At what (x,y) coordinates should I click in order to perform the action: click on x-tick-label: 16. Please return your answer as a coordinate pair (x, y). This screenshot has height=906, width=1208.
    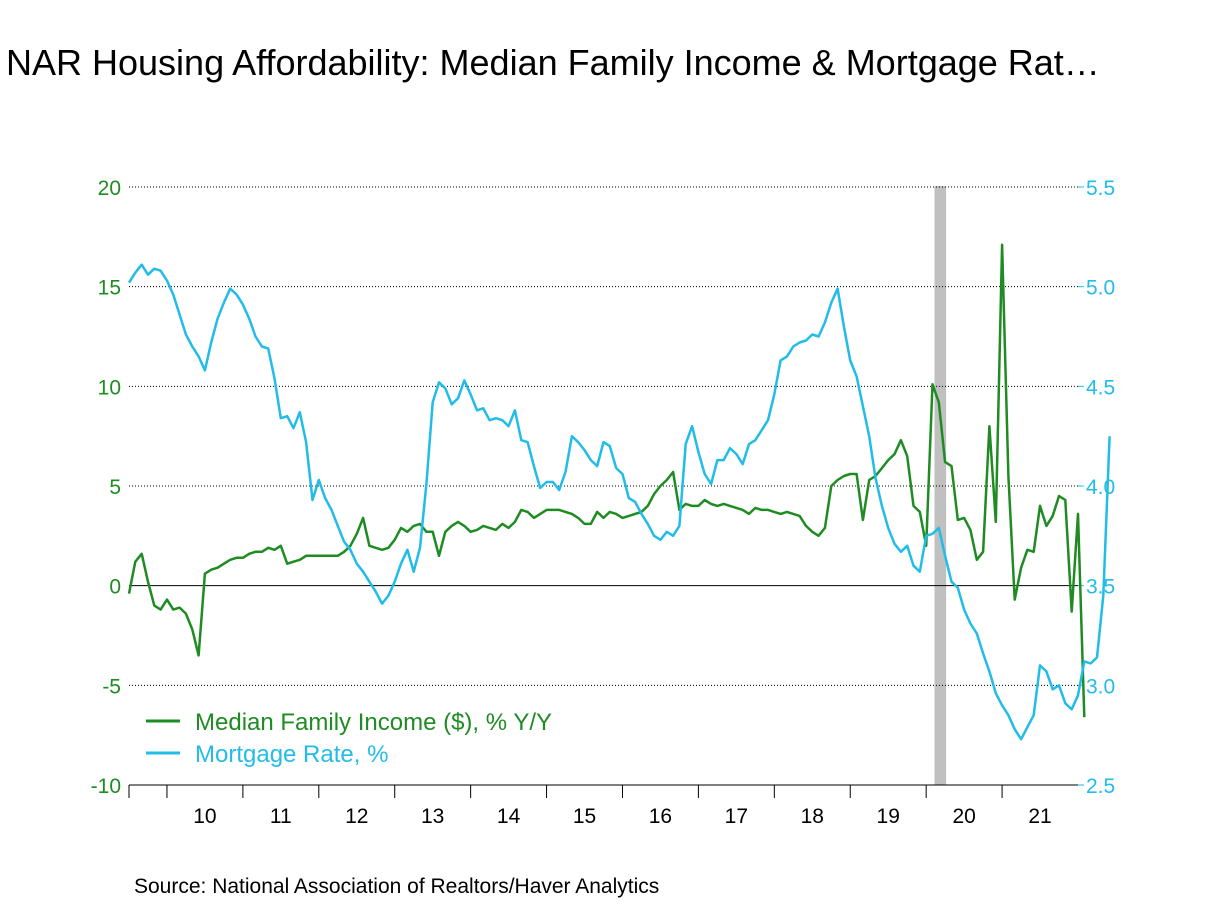
    Looking at the image, I should click on (660, 816).